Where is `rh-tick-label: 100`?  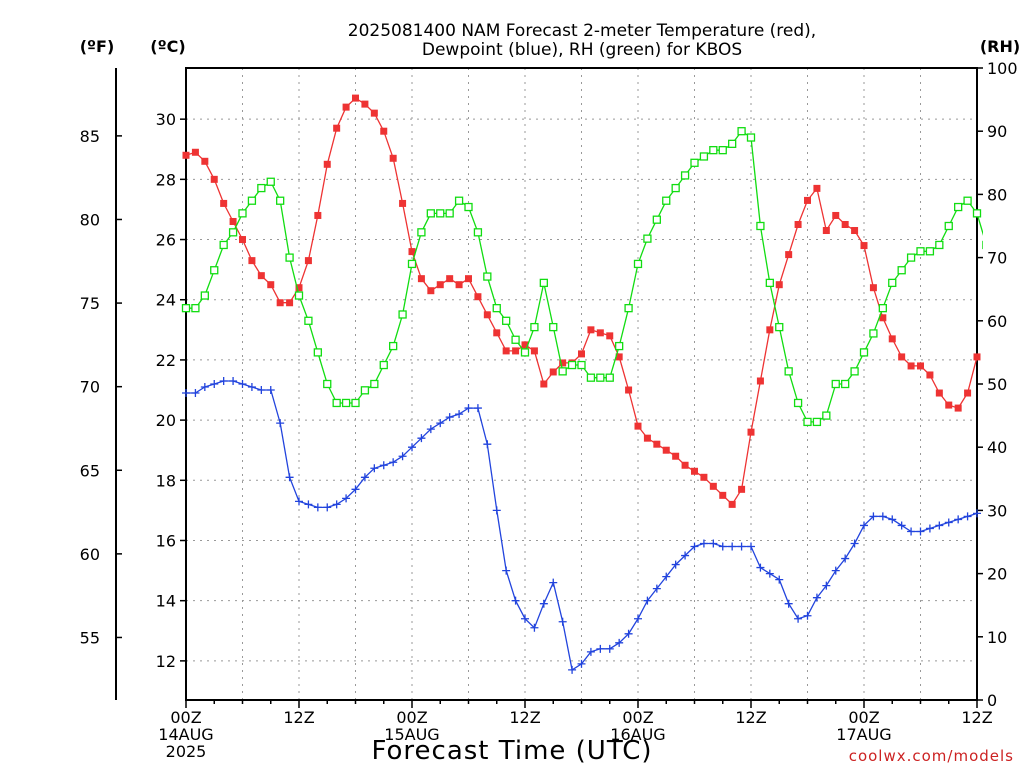 rh-tick-label: 100 is located at coordinates (1002, 68).